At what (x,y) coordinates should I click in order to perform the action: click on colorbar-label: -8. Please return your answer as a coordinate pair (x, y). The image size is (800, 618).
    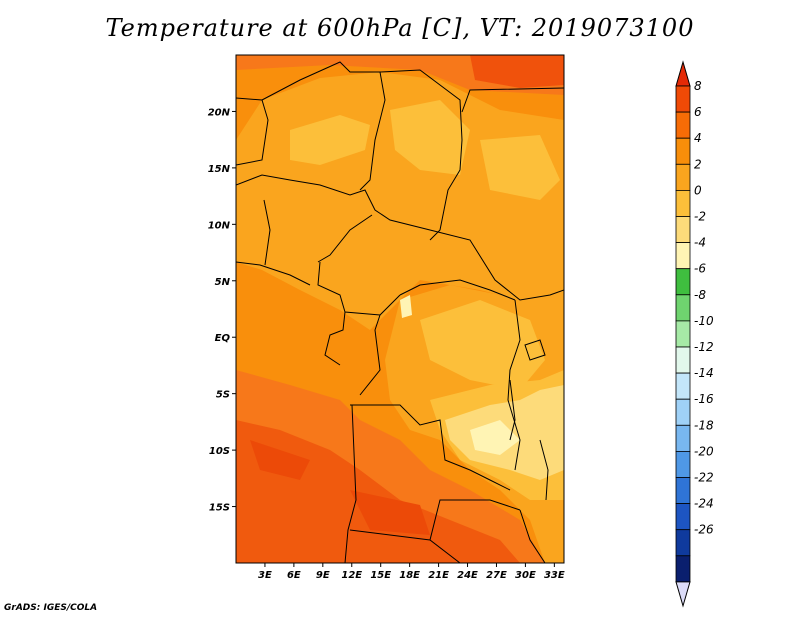
    Looking at the image, I should click on (700, 295).